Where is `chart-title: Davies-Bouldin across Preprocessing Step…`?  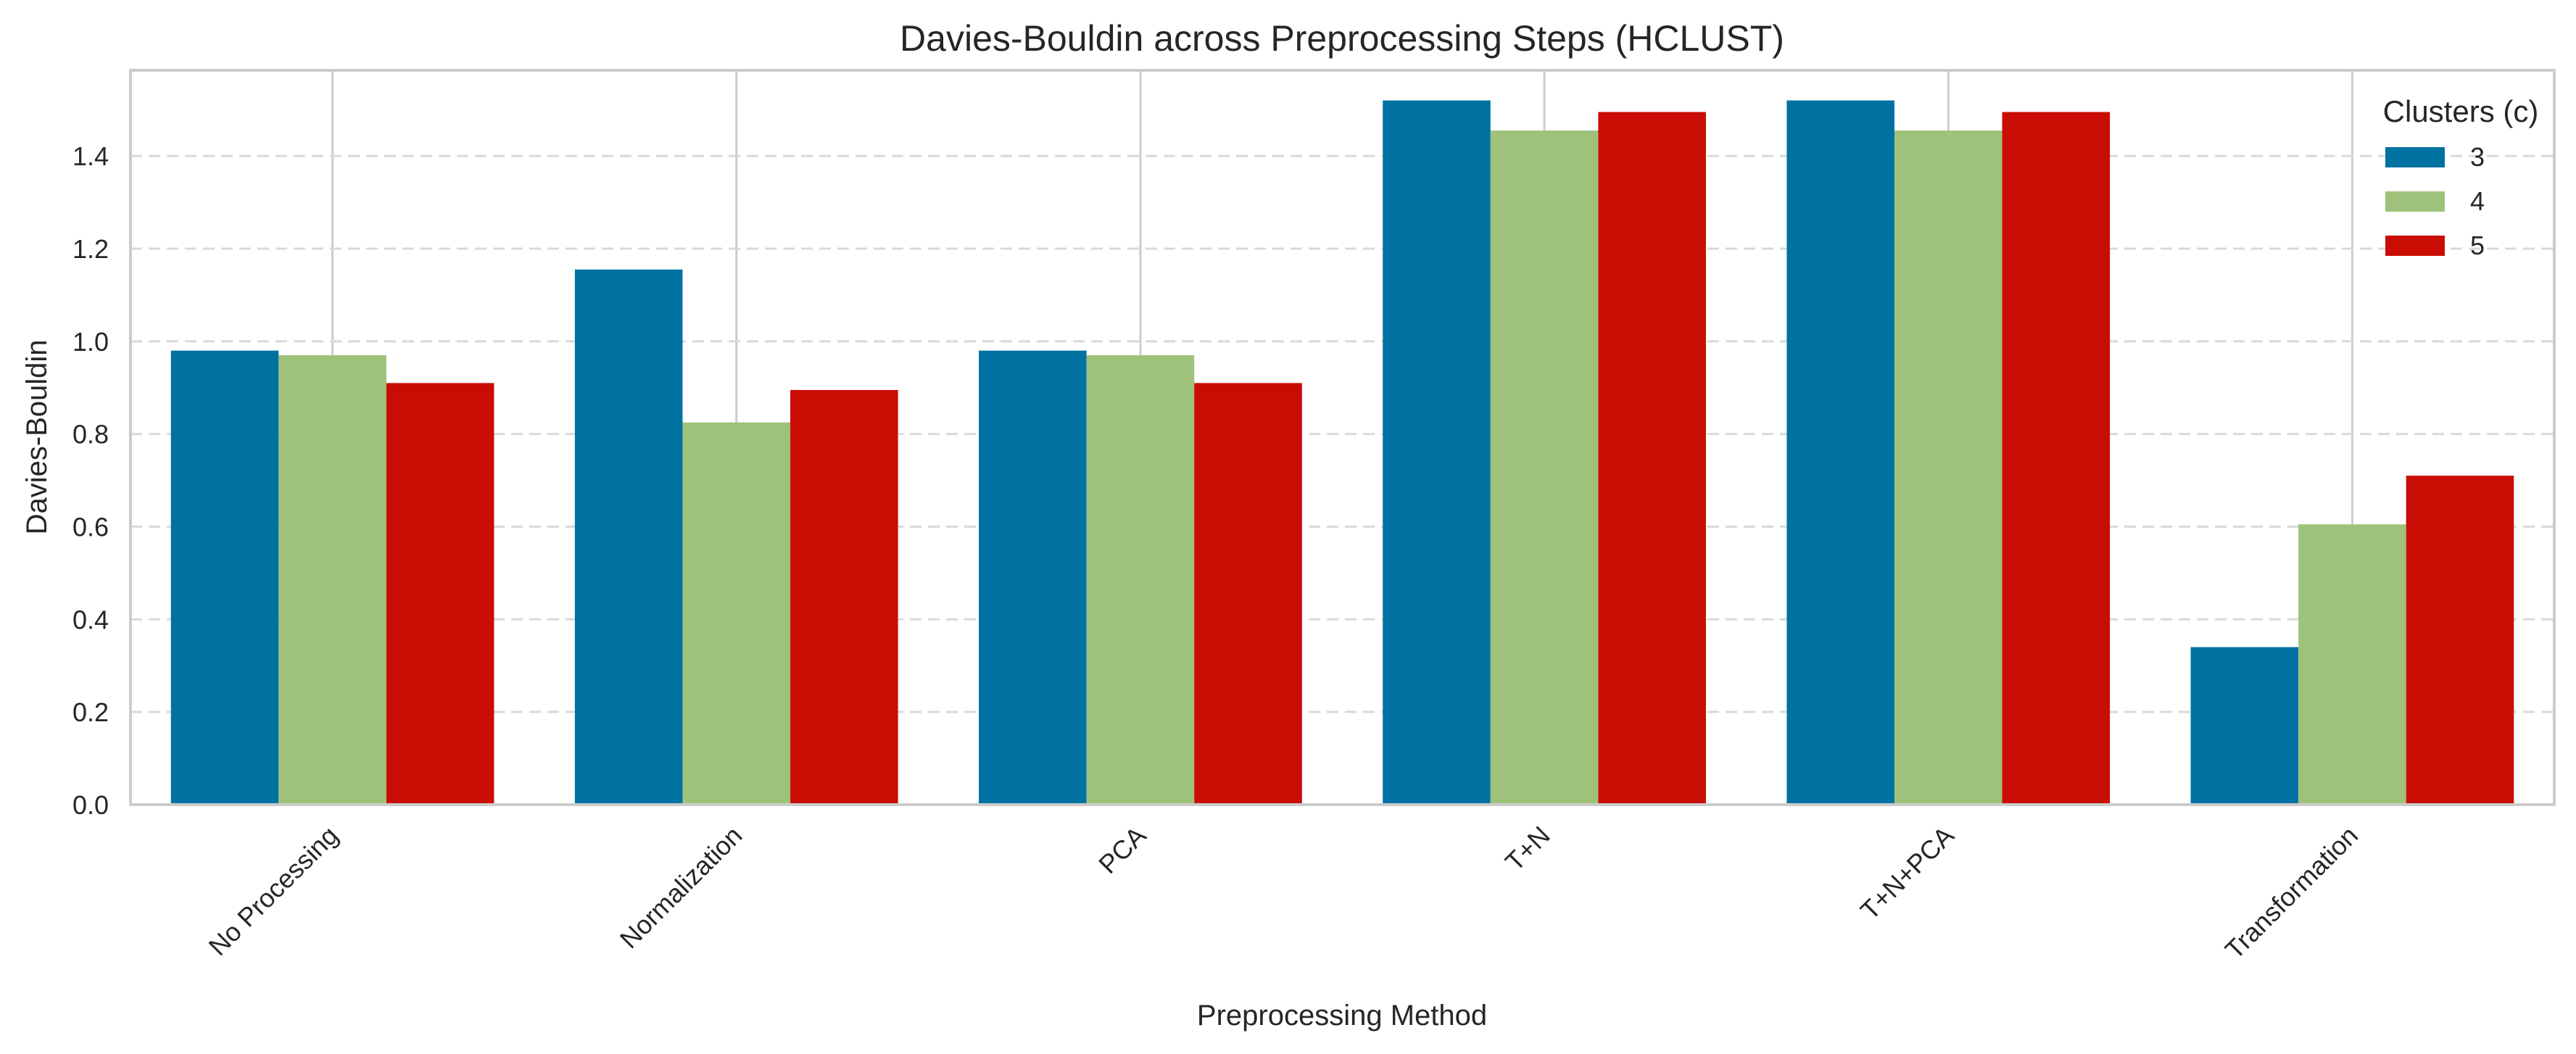 chart-title: Davies-Bouldin across Preprocessing Step… is located at coordinates (1342, 38).